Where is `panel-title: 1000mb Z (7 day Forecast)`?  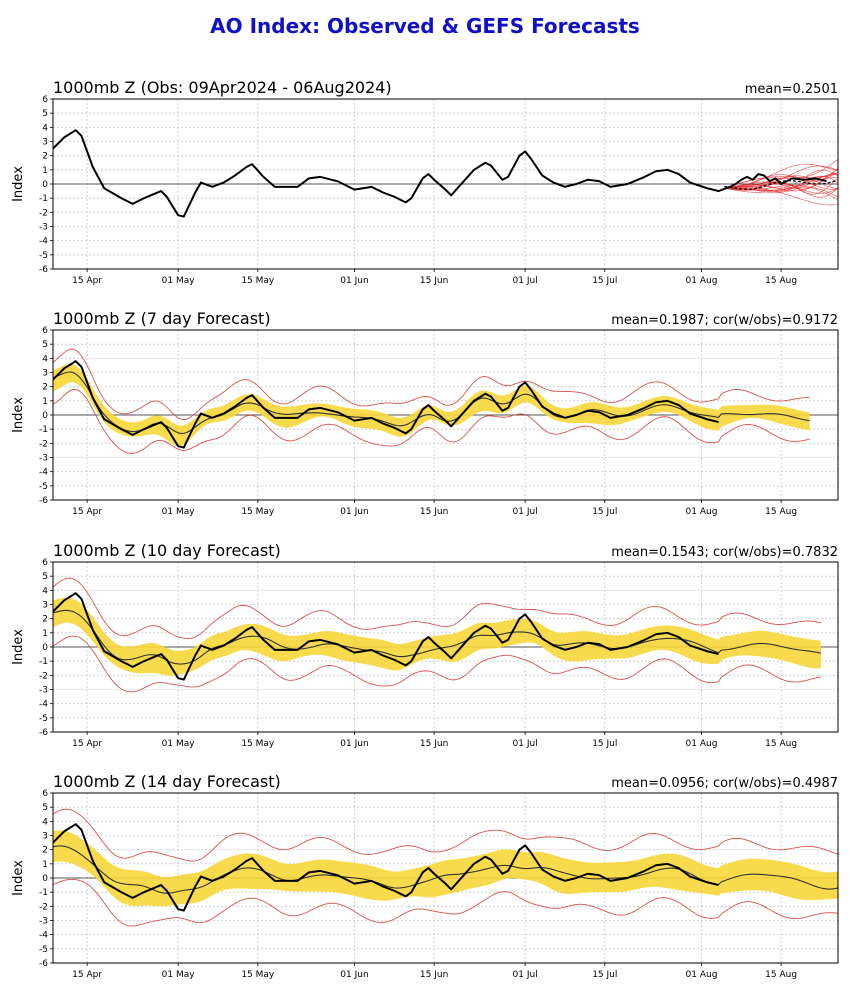 panel-title: 1000mb Z (7 day Forecast) is located at coordinates (162, 318).